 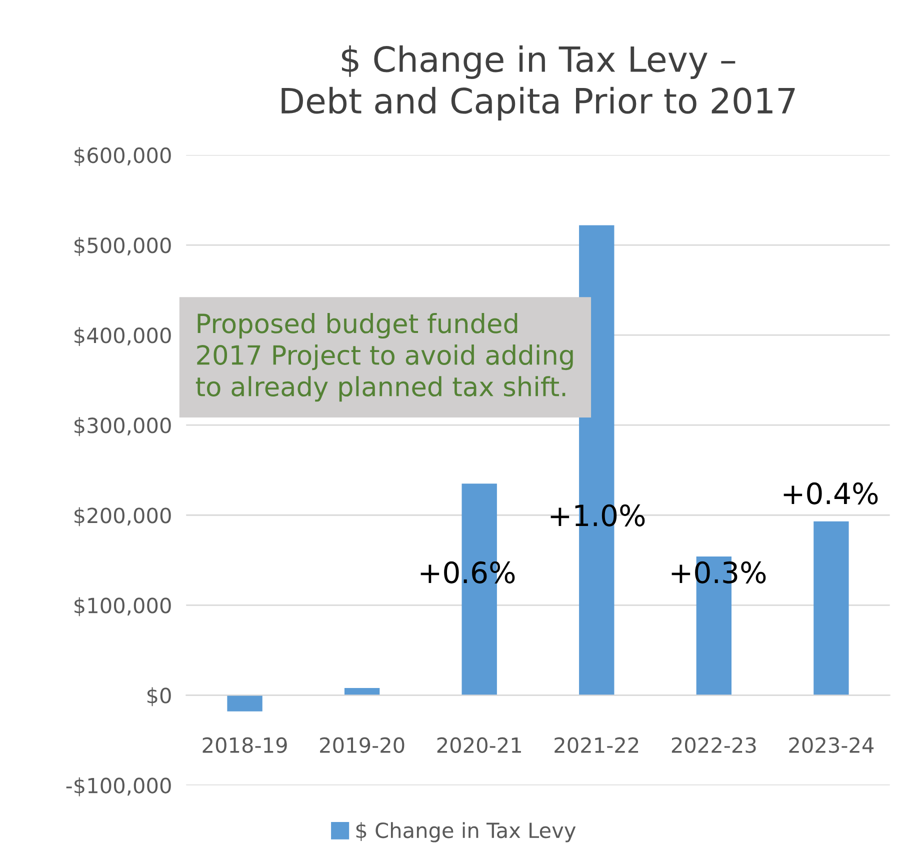 What do you see at coordinates (159, 696) in the screenshot?
I see `y-tick-label: $0` at bounding box center [159, 696].